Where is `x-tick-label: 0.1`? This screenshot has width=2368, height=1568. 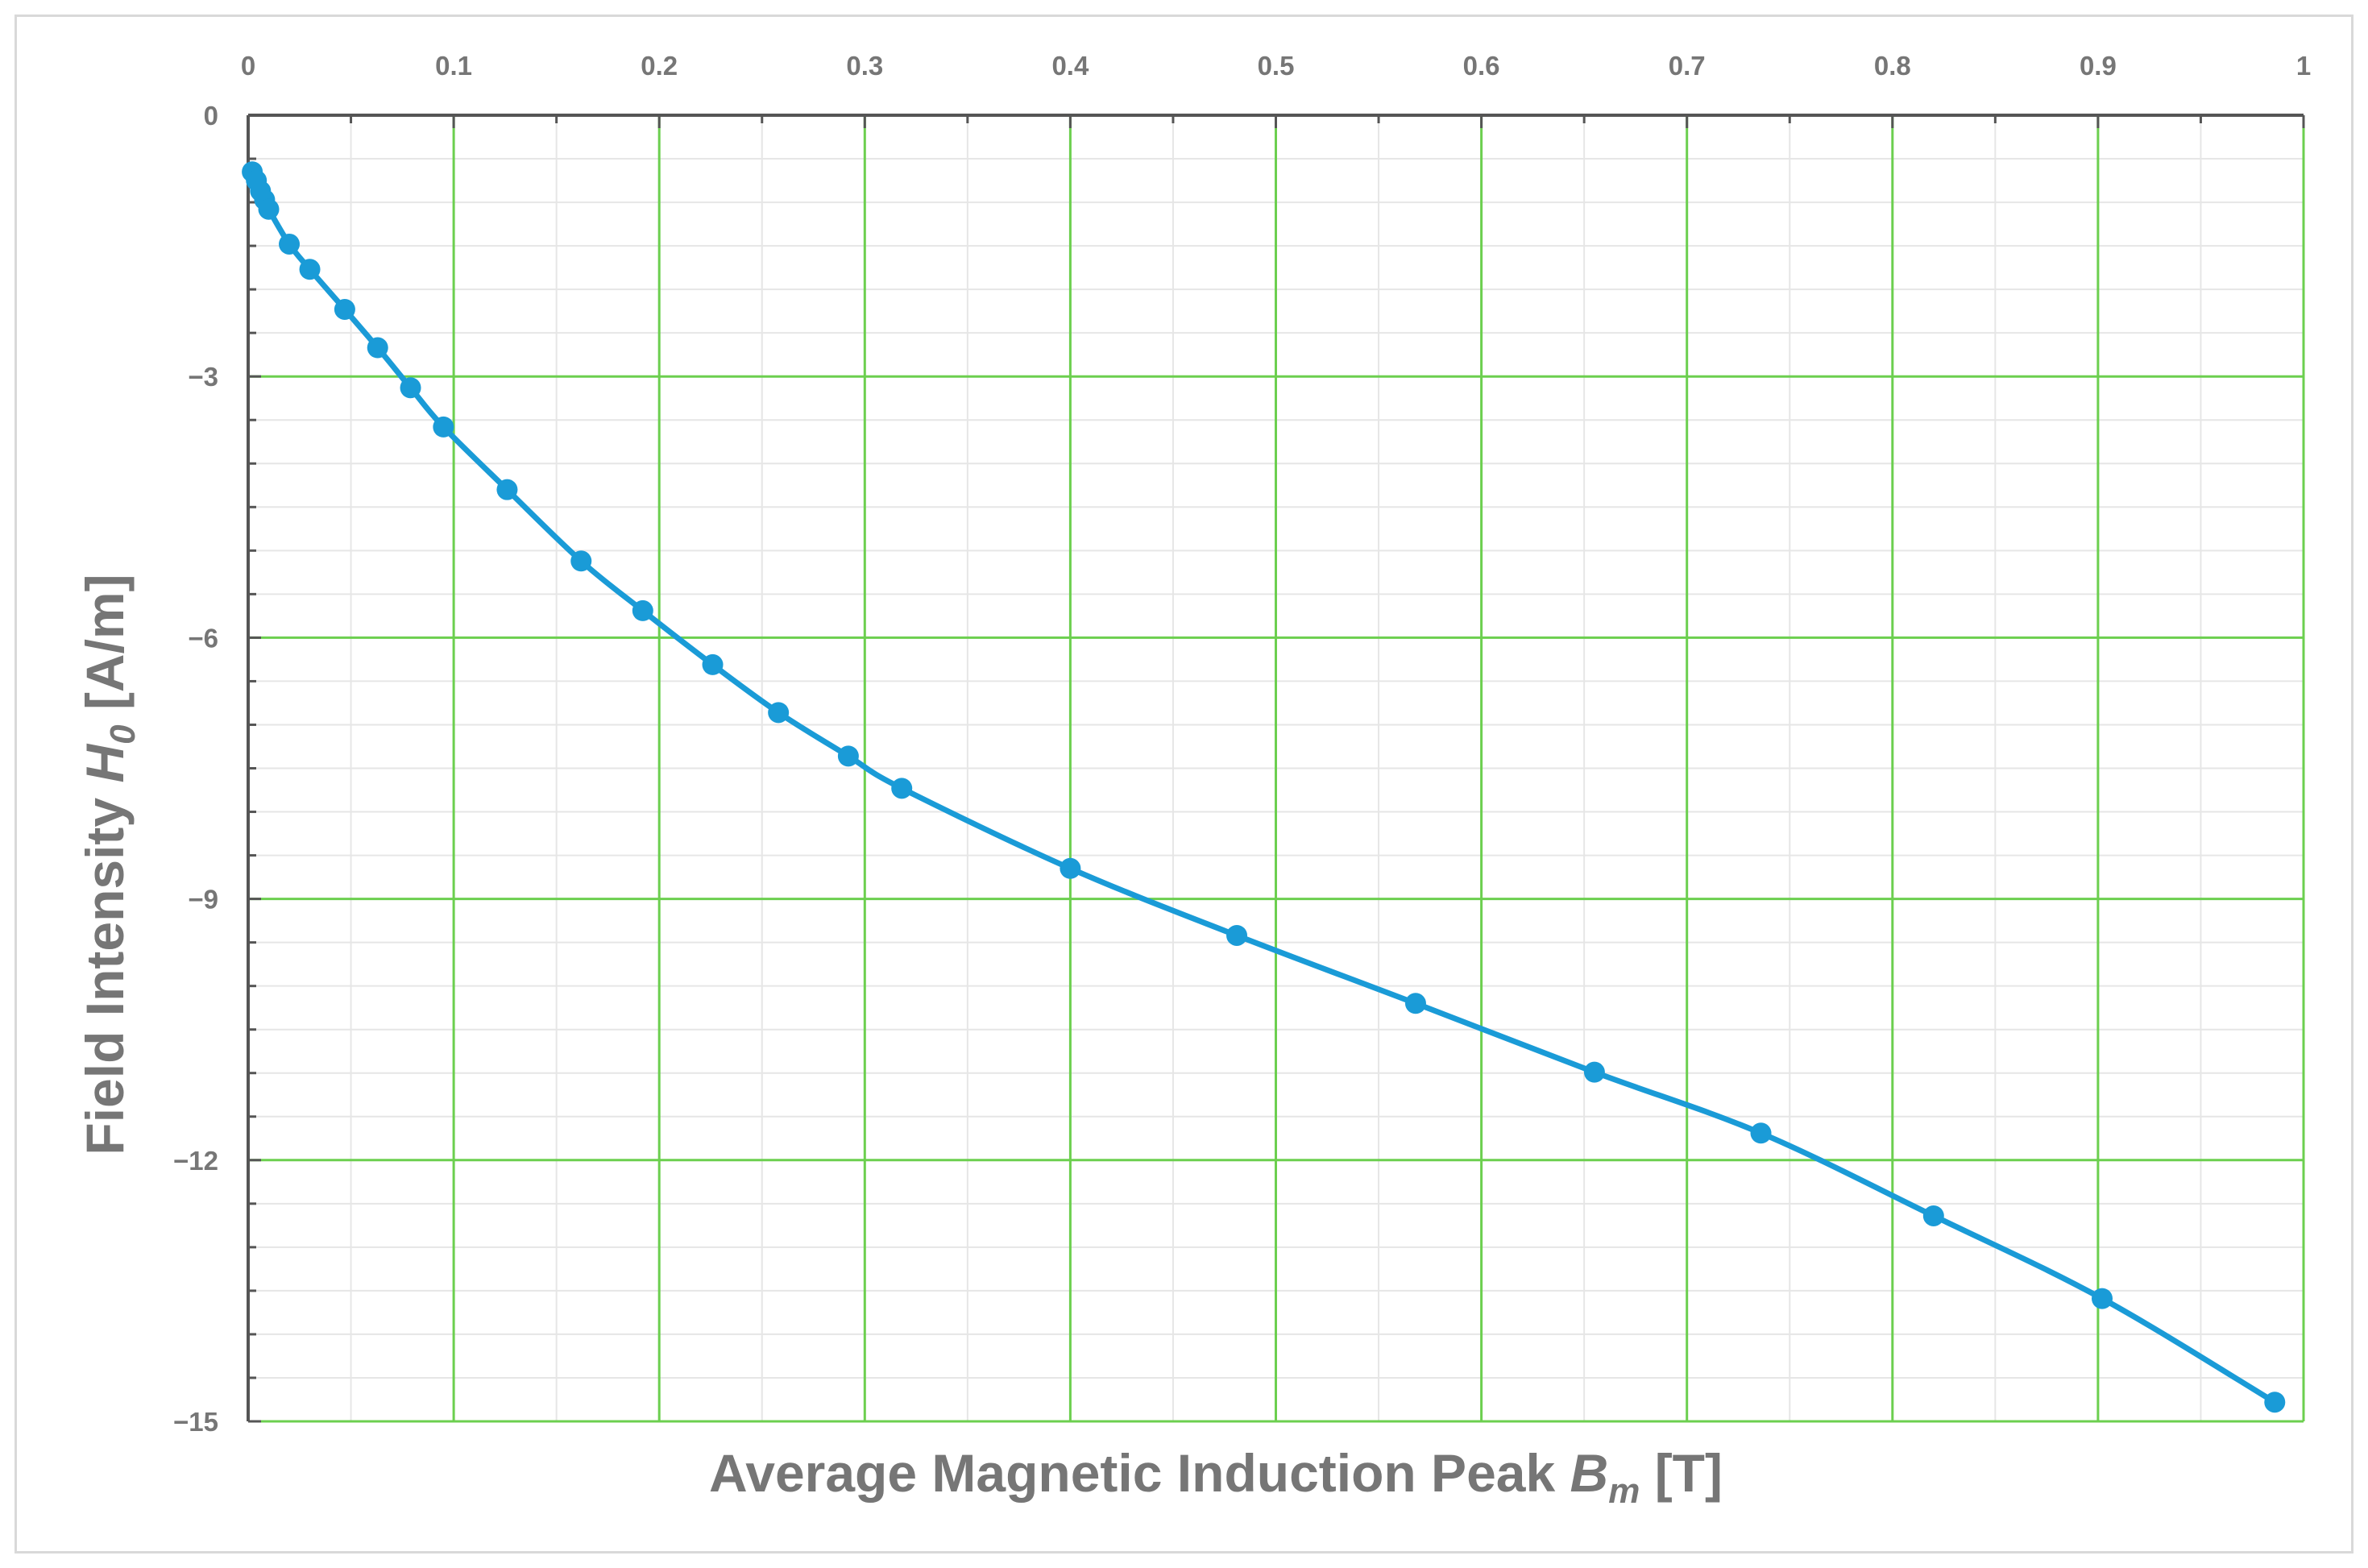 x-tick-label: 0.1 is located at coordinates (453, 66).